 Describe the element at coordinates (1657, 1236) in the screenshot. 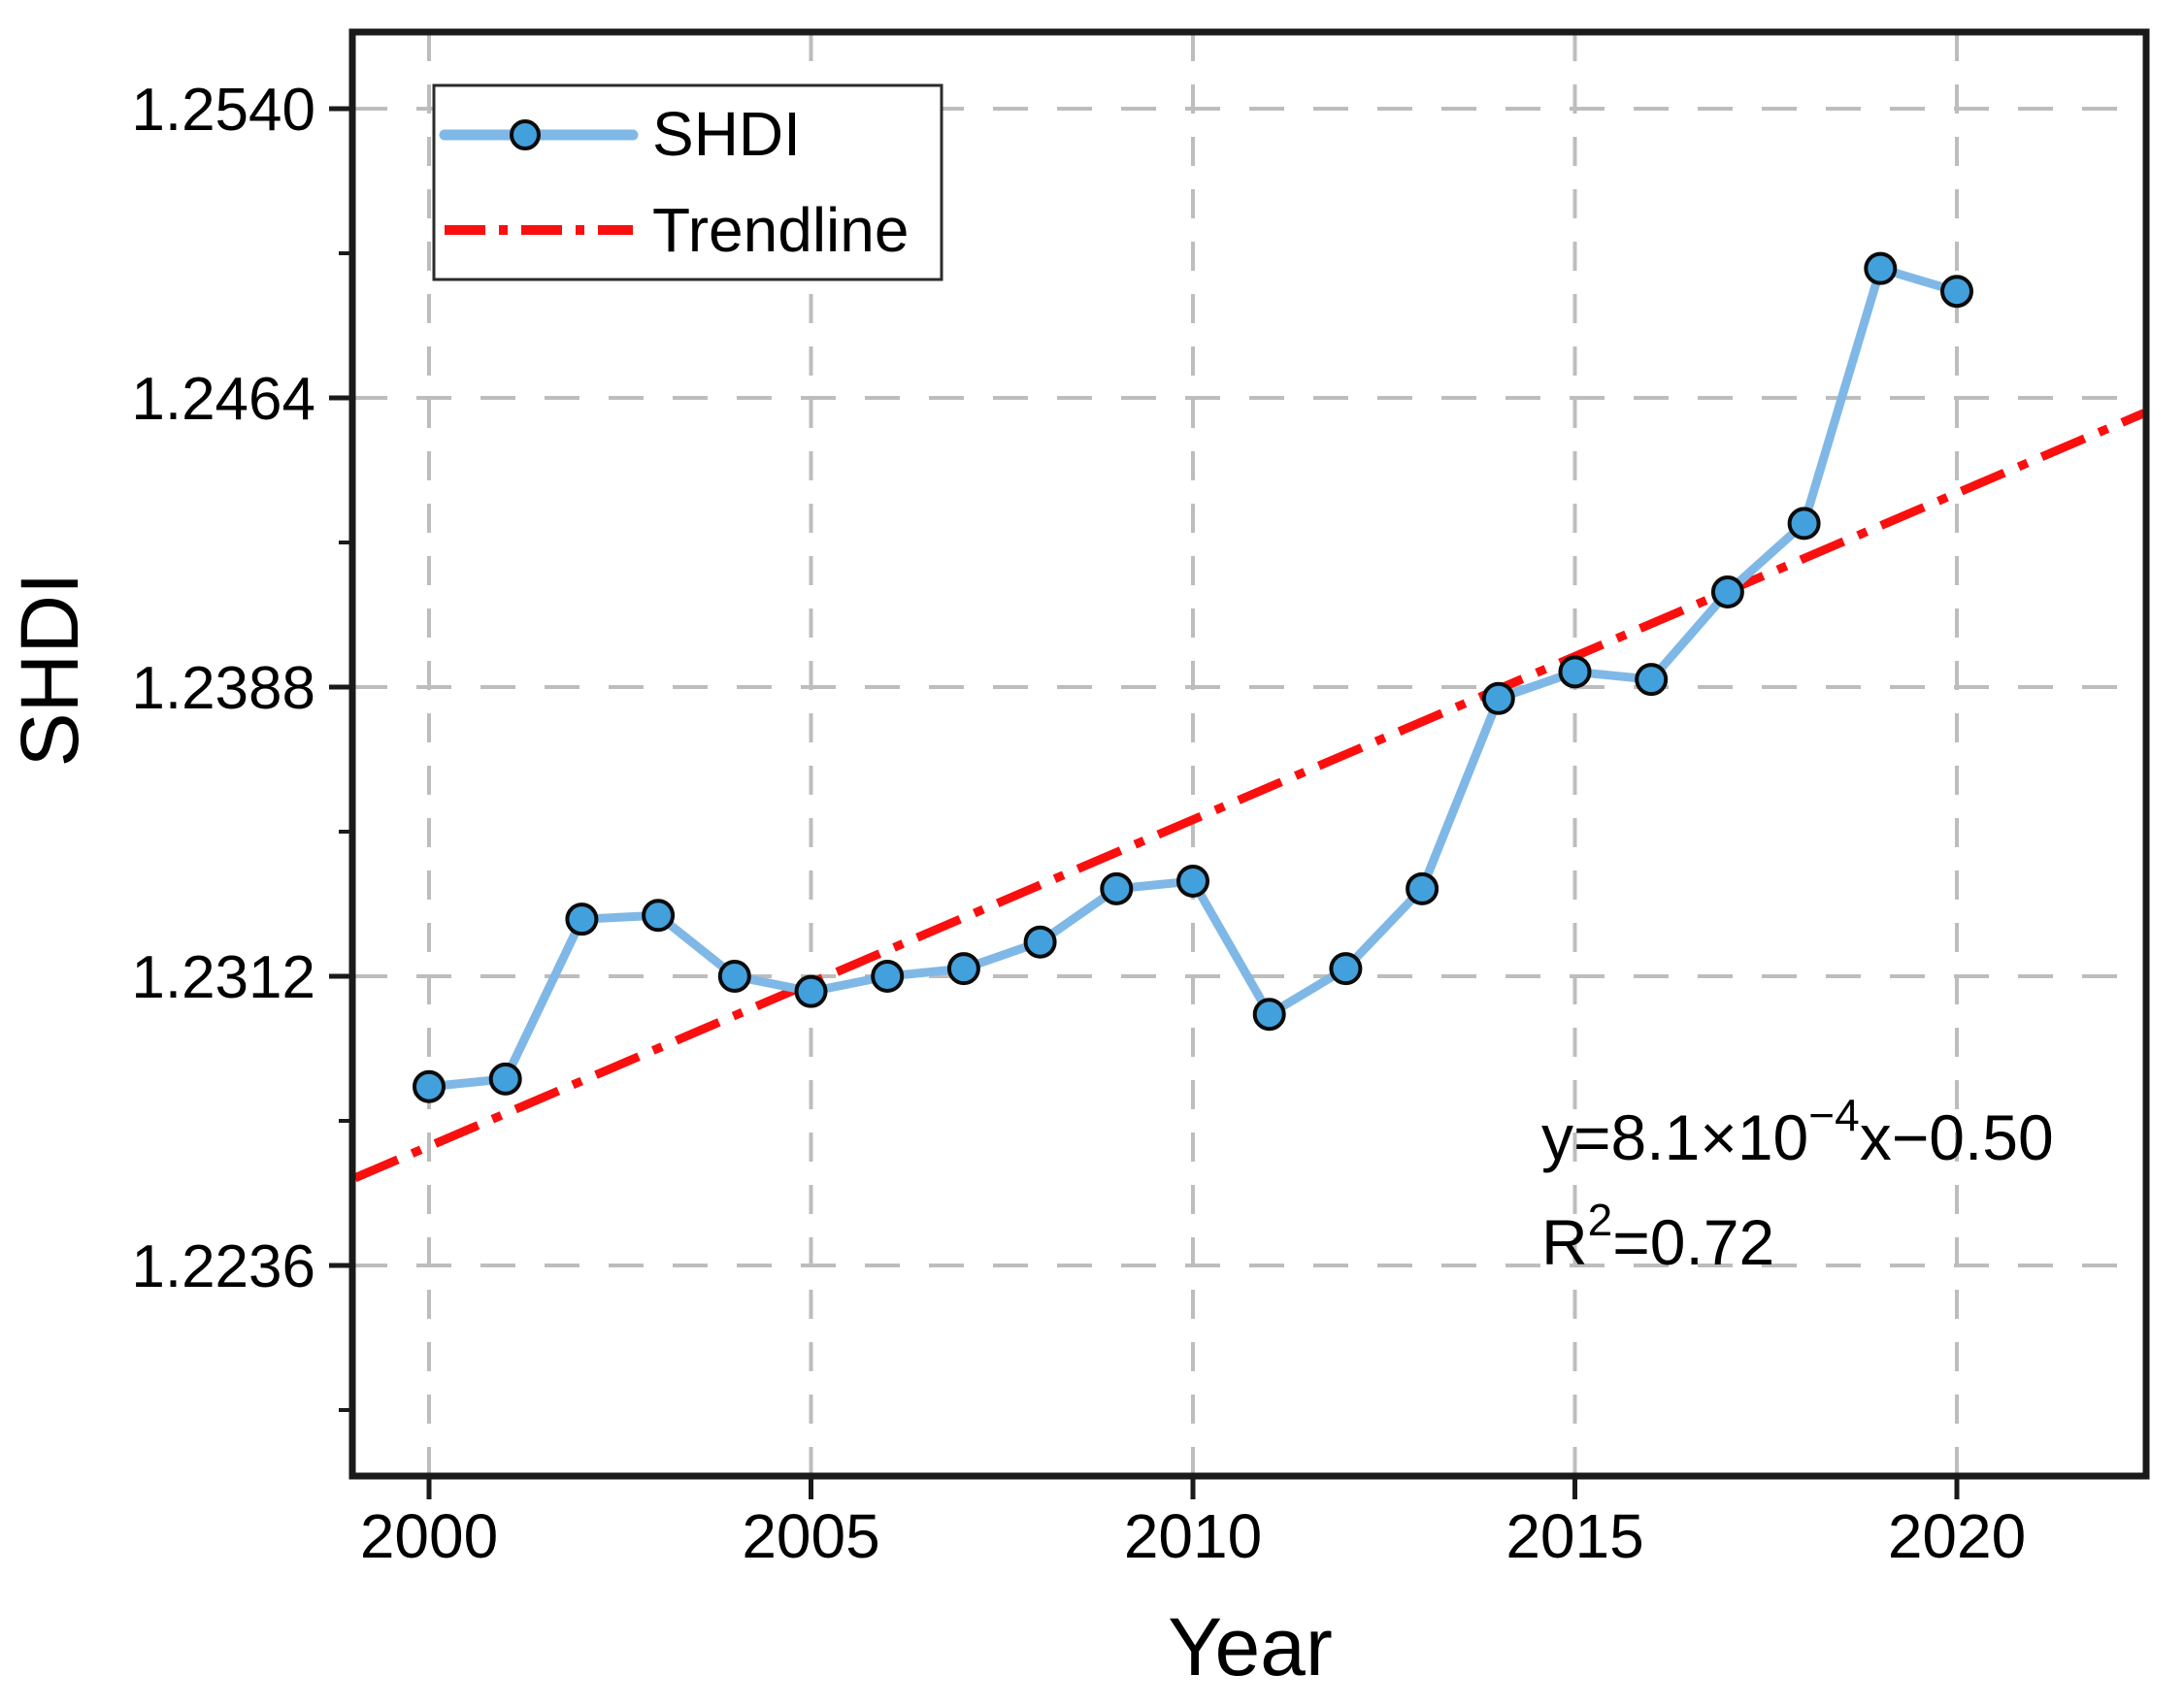

I see `r-squared-text: R2=0.72` at that location.